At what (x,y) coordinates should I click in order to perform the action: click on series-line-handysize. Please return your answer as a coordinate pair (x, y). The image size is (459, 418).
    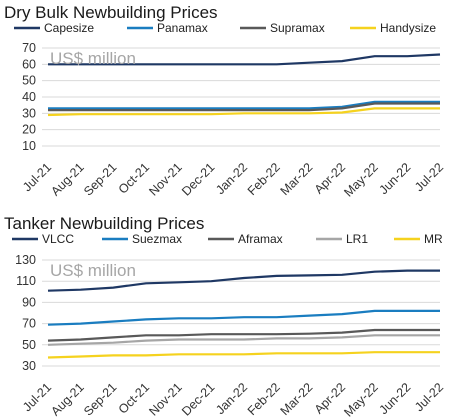
    Looking at the image, I should click on (243, 112).